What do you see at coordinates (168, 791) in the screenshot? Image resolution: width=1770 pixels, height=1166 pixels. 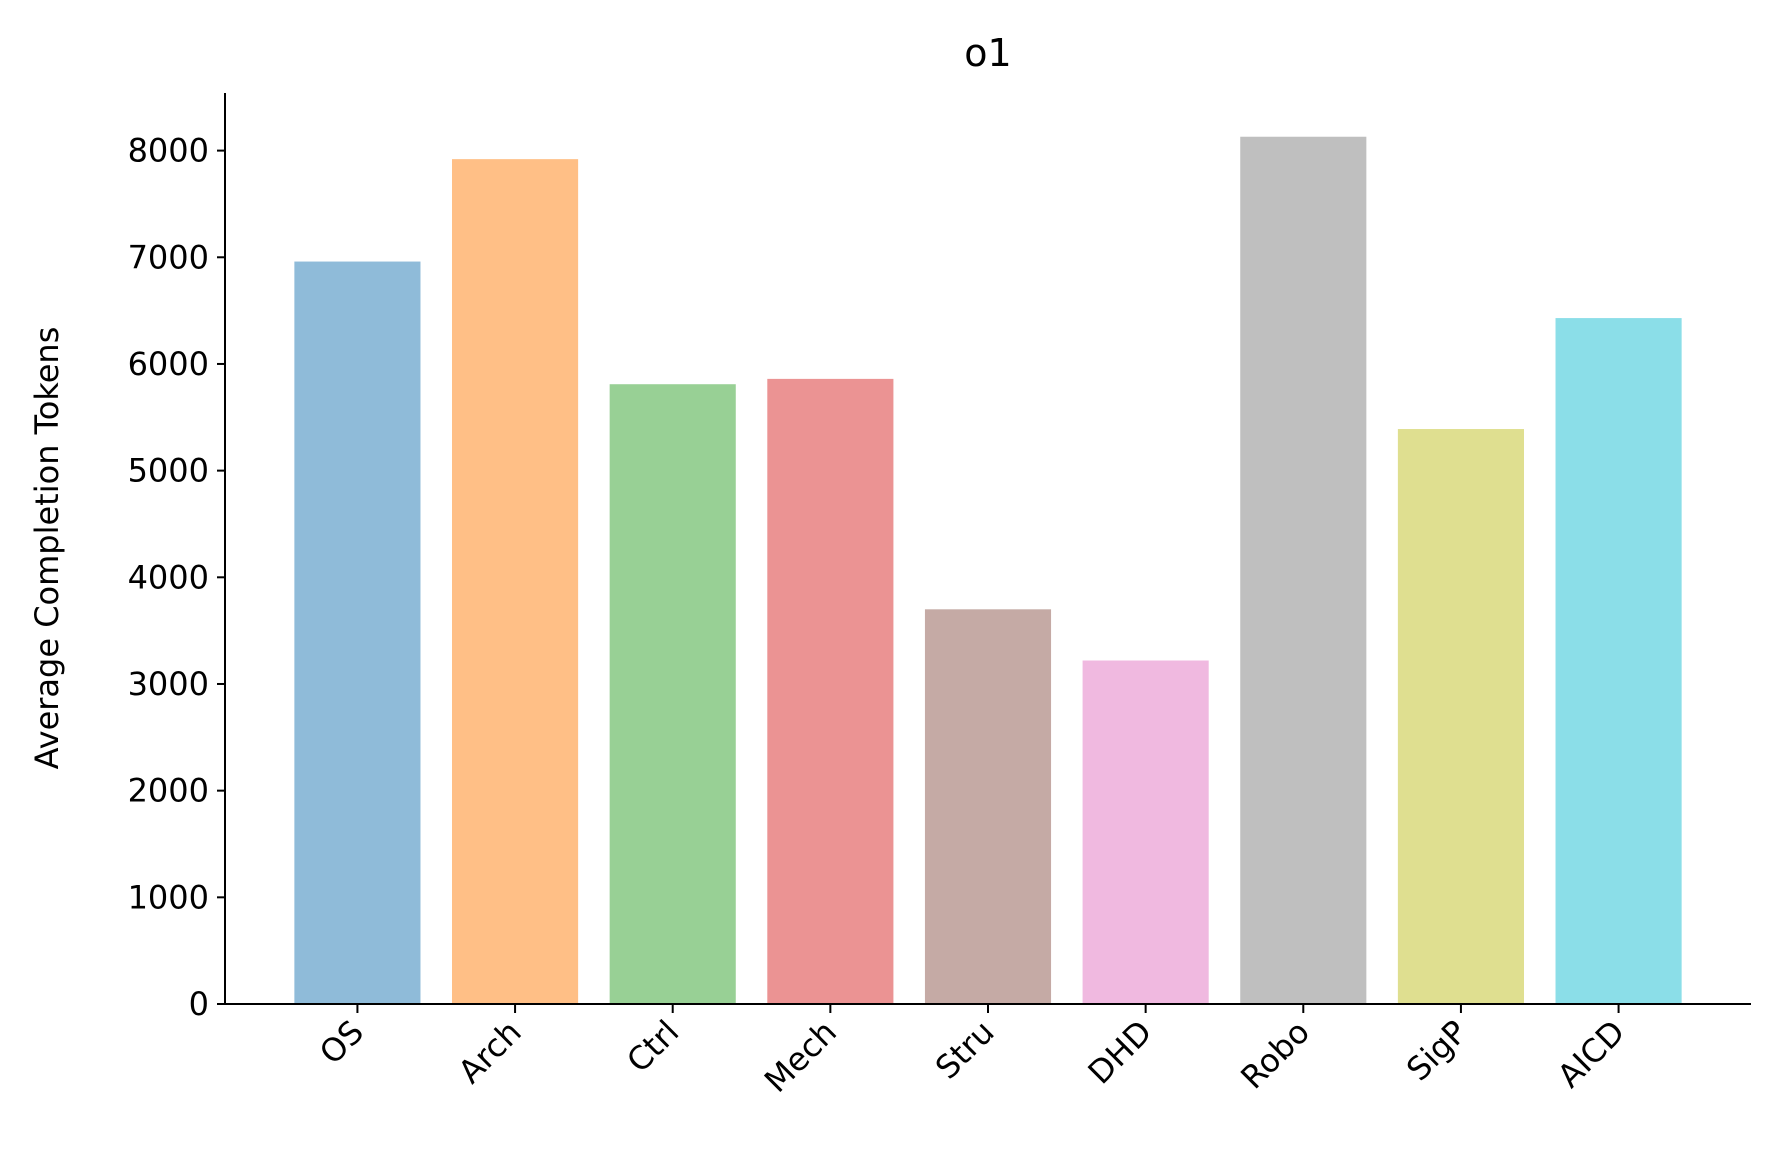 I see `y-tick-label: 2000` at bounding box center [168, 791].